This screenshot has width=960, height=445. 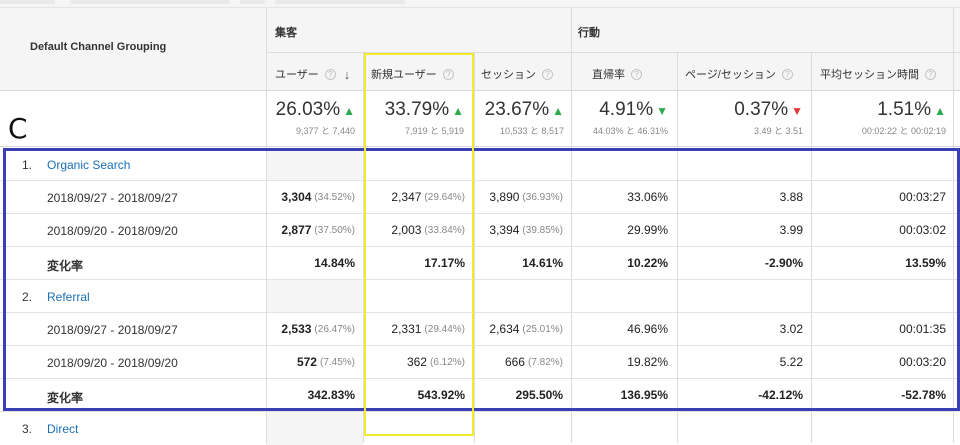 What do you see at coordinates (922, 197) in the screenshot?
I see `cell-avg-session-duration: 00:03:27` at bounding box center [922, 197].